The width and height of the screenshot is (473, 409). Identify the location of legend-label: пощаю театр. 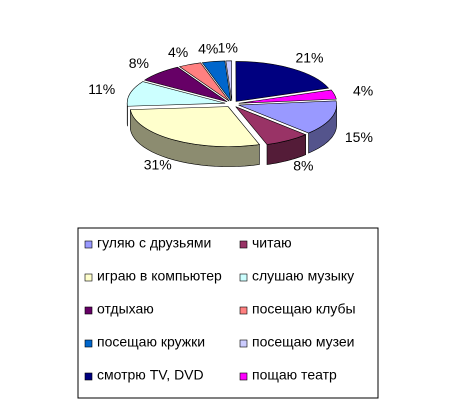
(294, 375).